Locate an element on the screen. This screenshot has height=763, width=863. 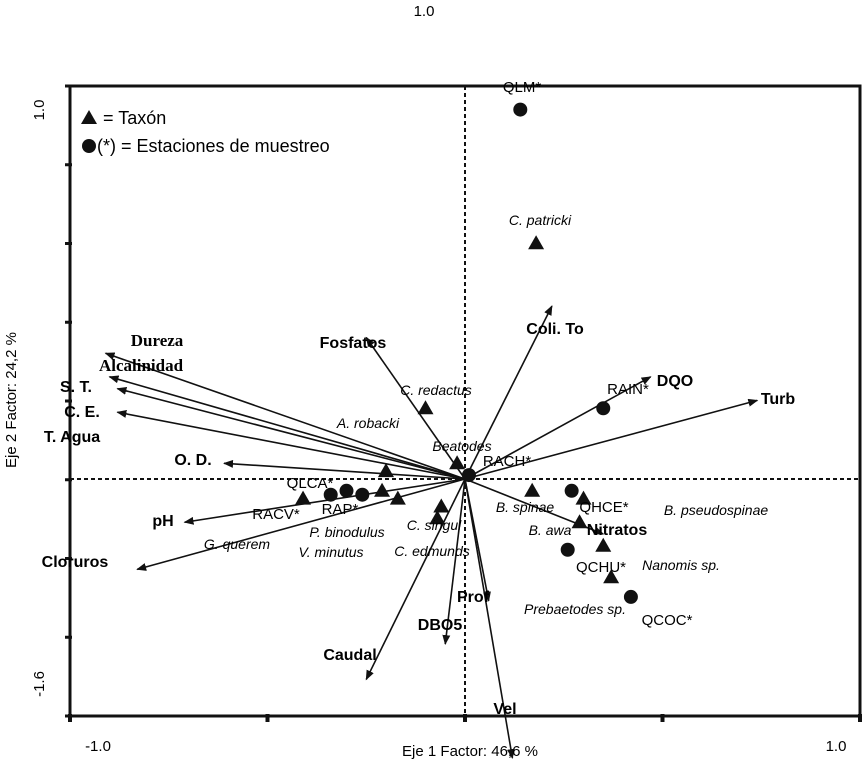
station-marker-rain is located at coordinates (603, 408).